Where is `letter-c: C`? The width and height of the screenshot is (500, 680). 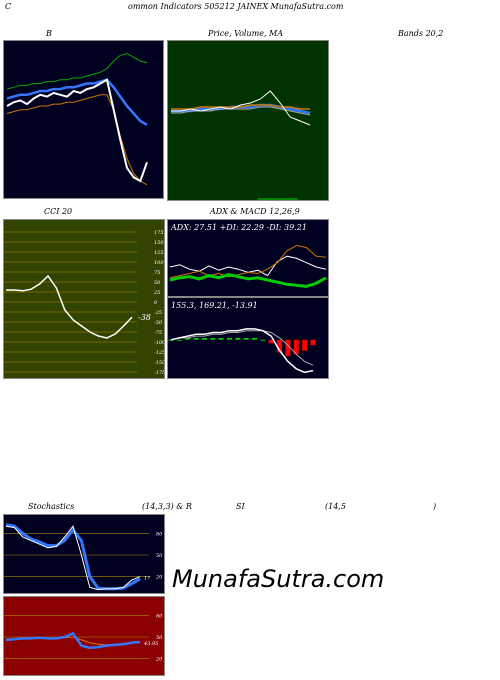
letter-c: C is located at coordinates (8, 6).